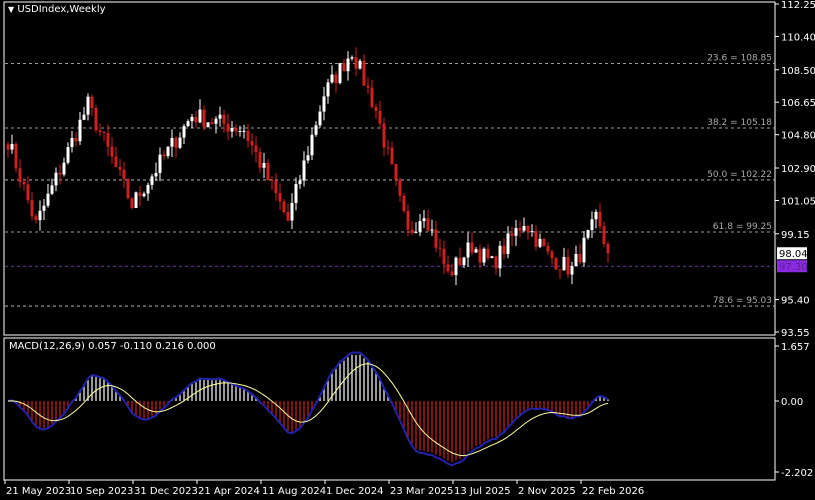  I want to click on fib-label: 50.0 = 102.22, so click(739, 175).